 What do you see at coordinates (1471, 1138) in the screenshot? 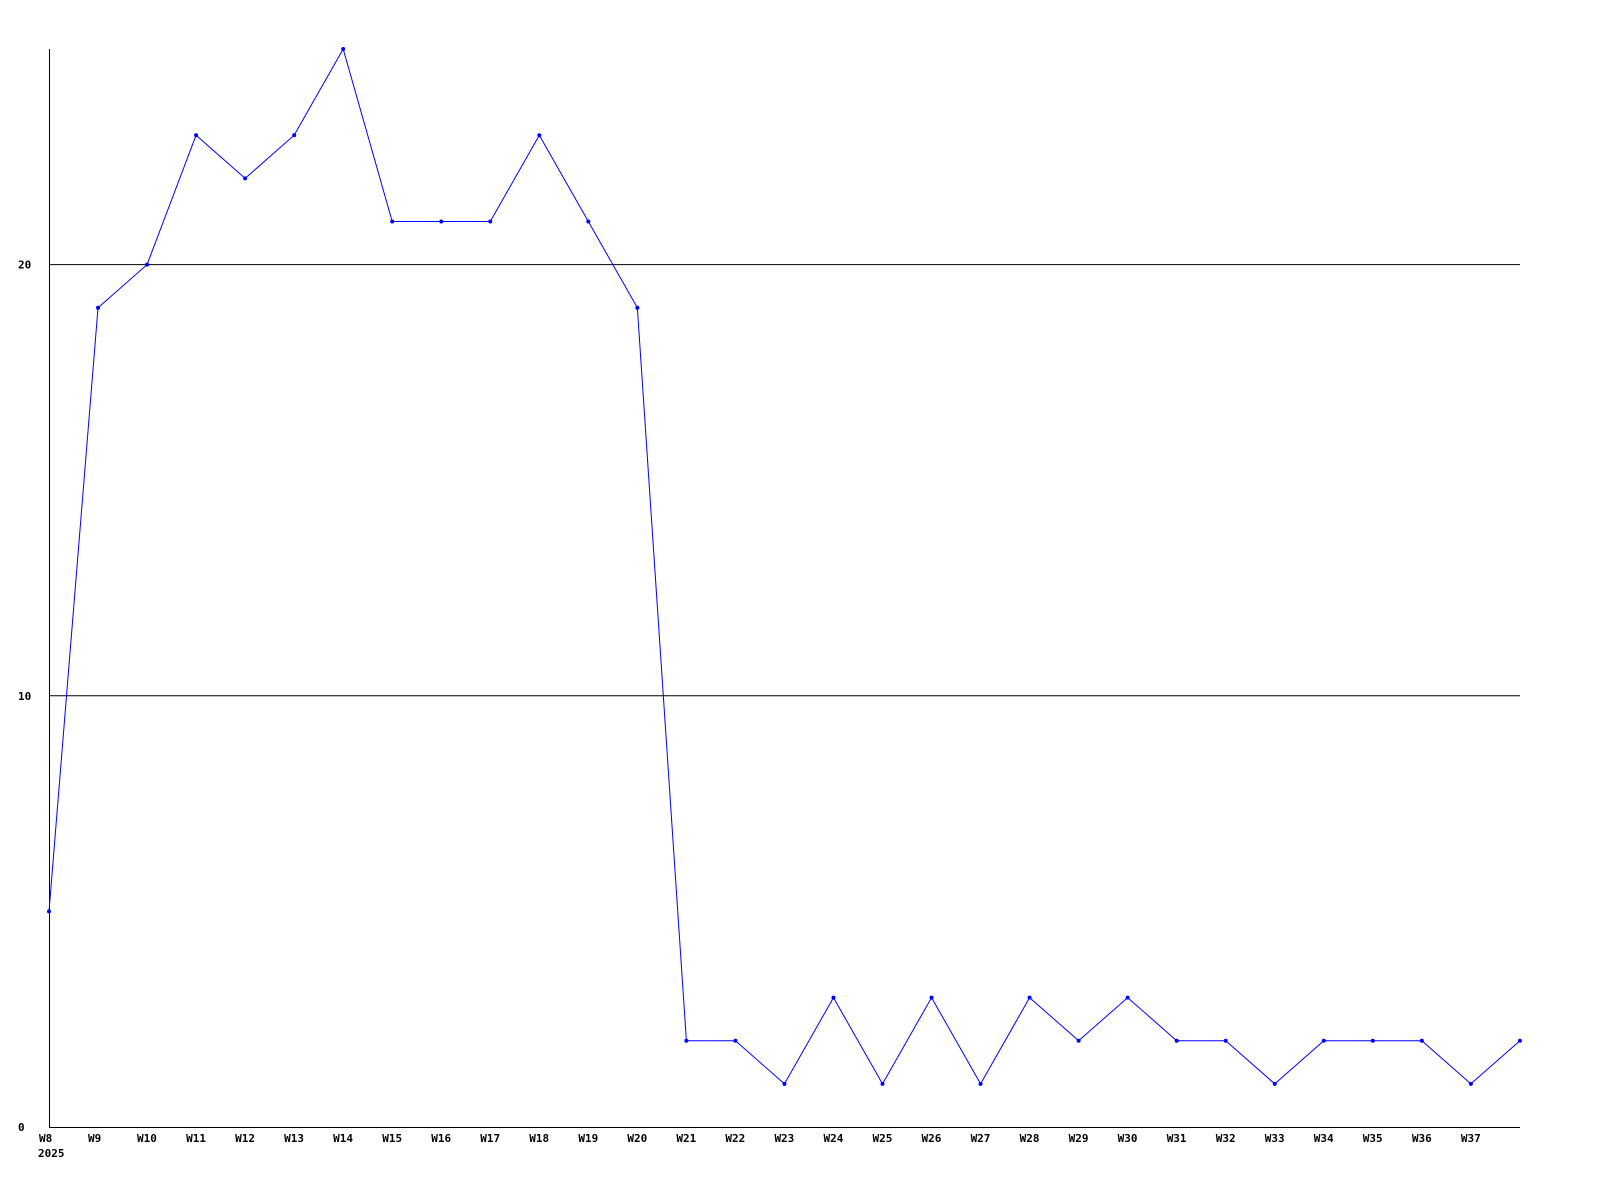
I see `x-tick-label: W37` at bounding box center [1471, 1138].